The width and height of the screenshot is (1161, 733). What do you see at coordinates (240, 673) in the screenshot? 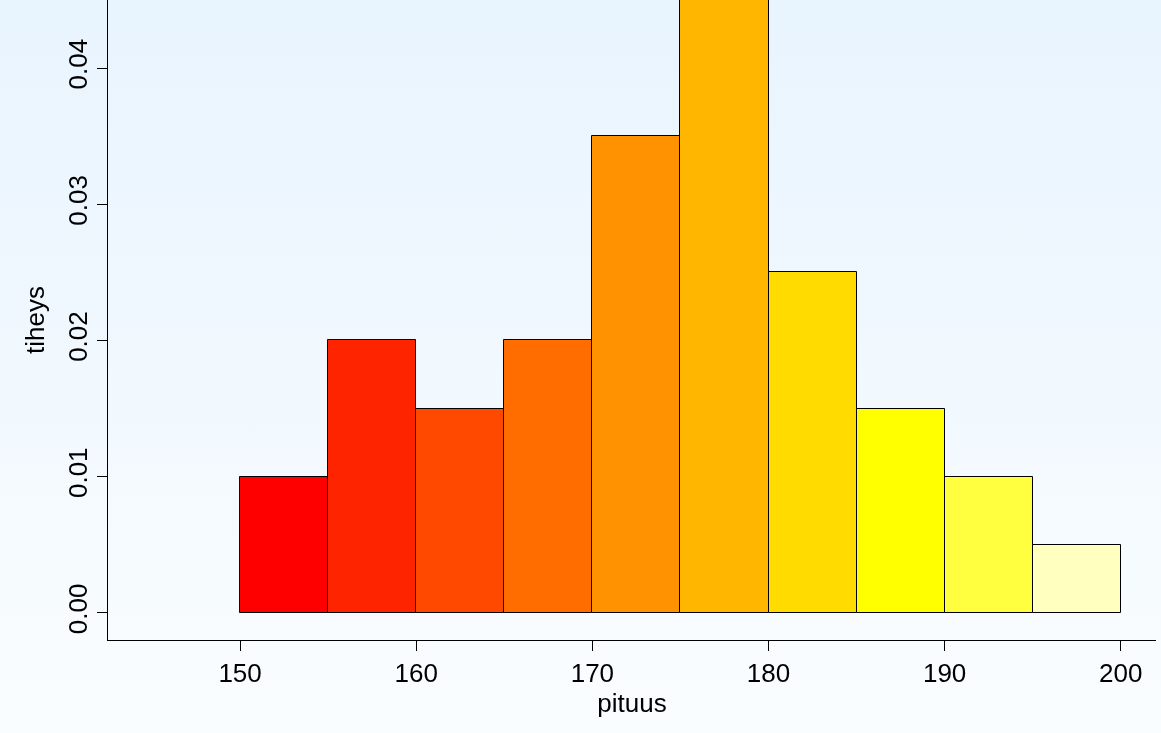
I see `x-tick-label: 150` at bounding box center [240, 673].